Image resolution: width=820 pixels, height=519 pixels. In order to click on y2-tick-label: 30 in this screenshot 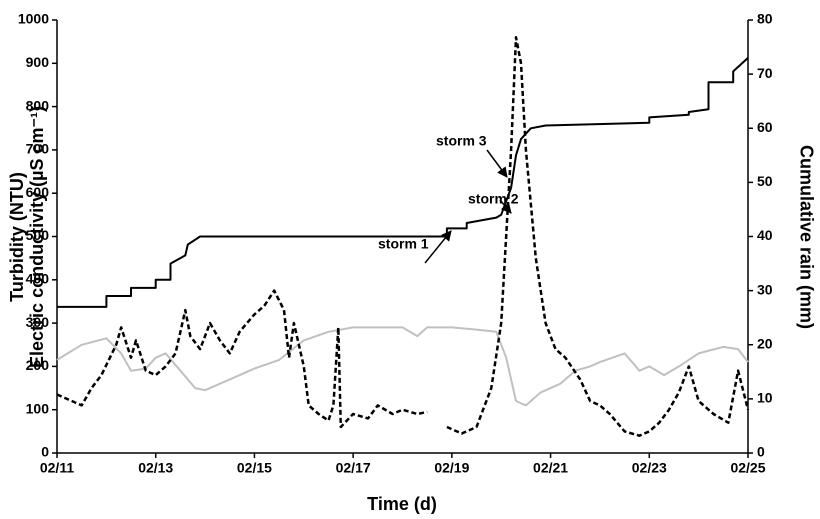, I will do `click(765, 289)`.